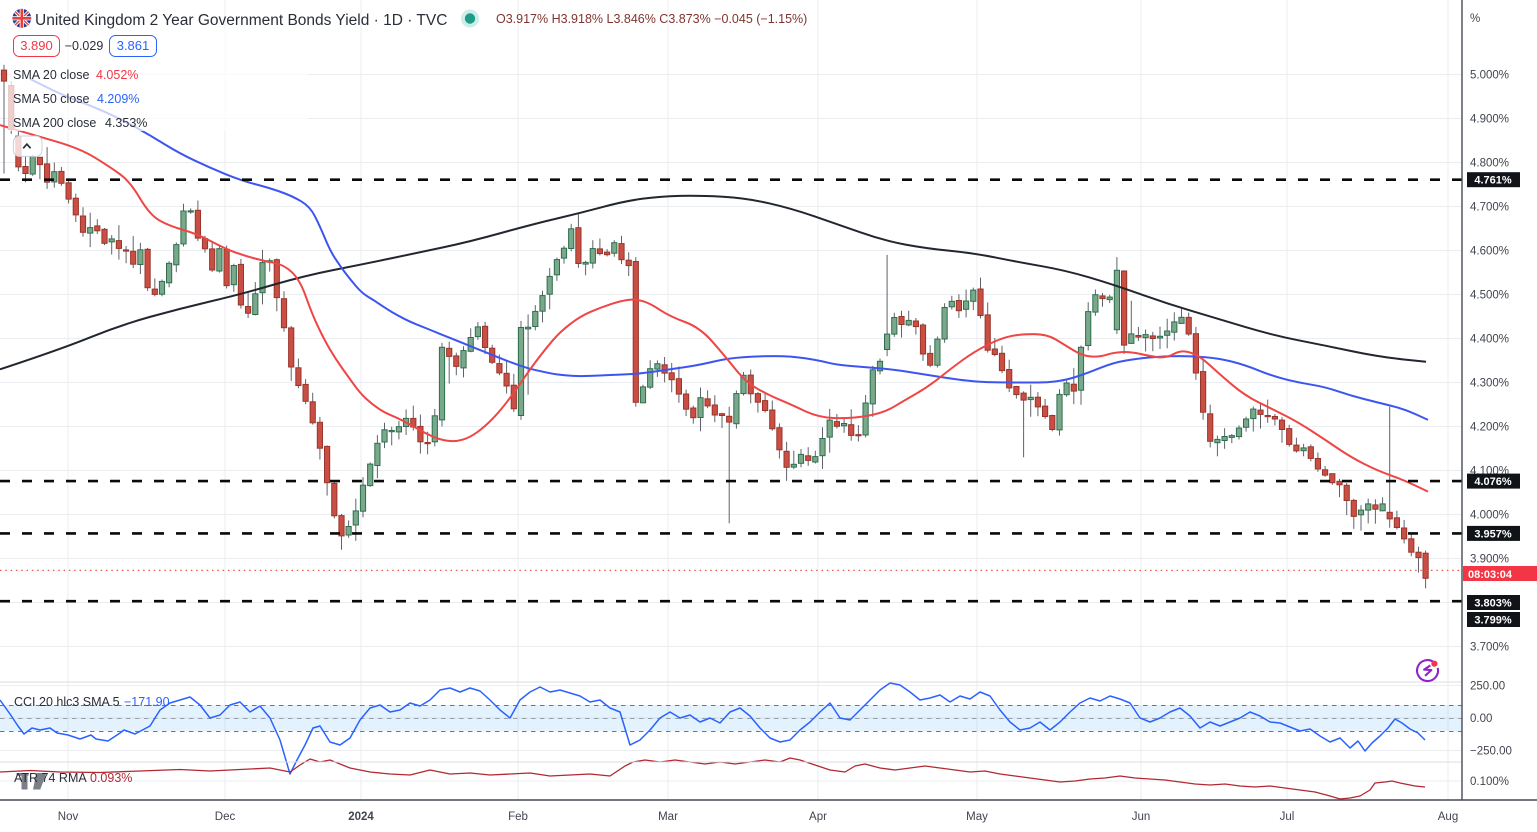  I want to click on svg-text: Dec, so click(225, 817).